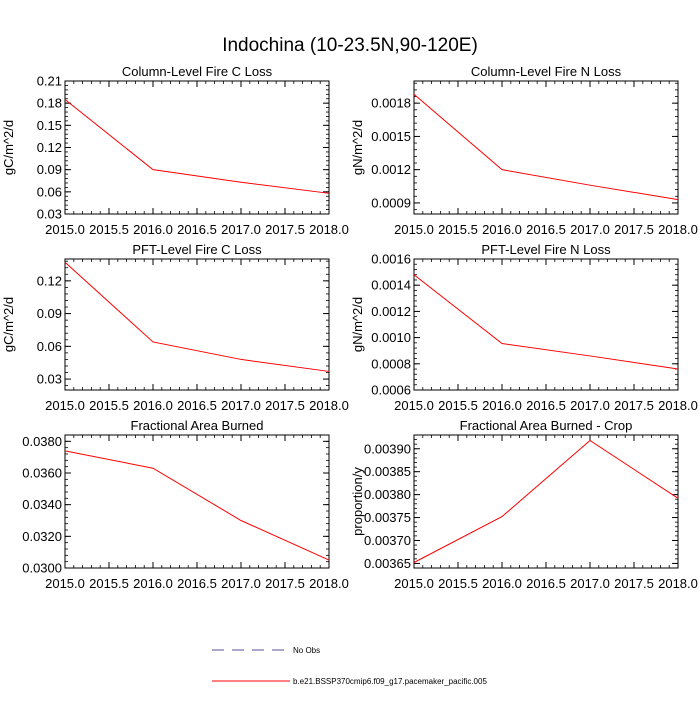  I want to click on panel-title: Column-Level Fire N Loss, so click(546, 71).